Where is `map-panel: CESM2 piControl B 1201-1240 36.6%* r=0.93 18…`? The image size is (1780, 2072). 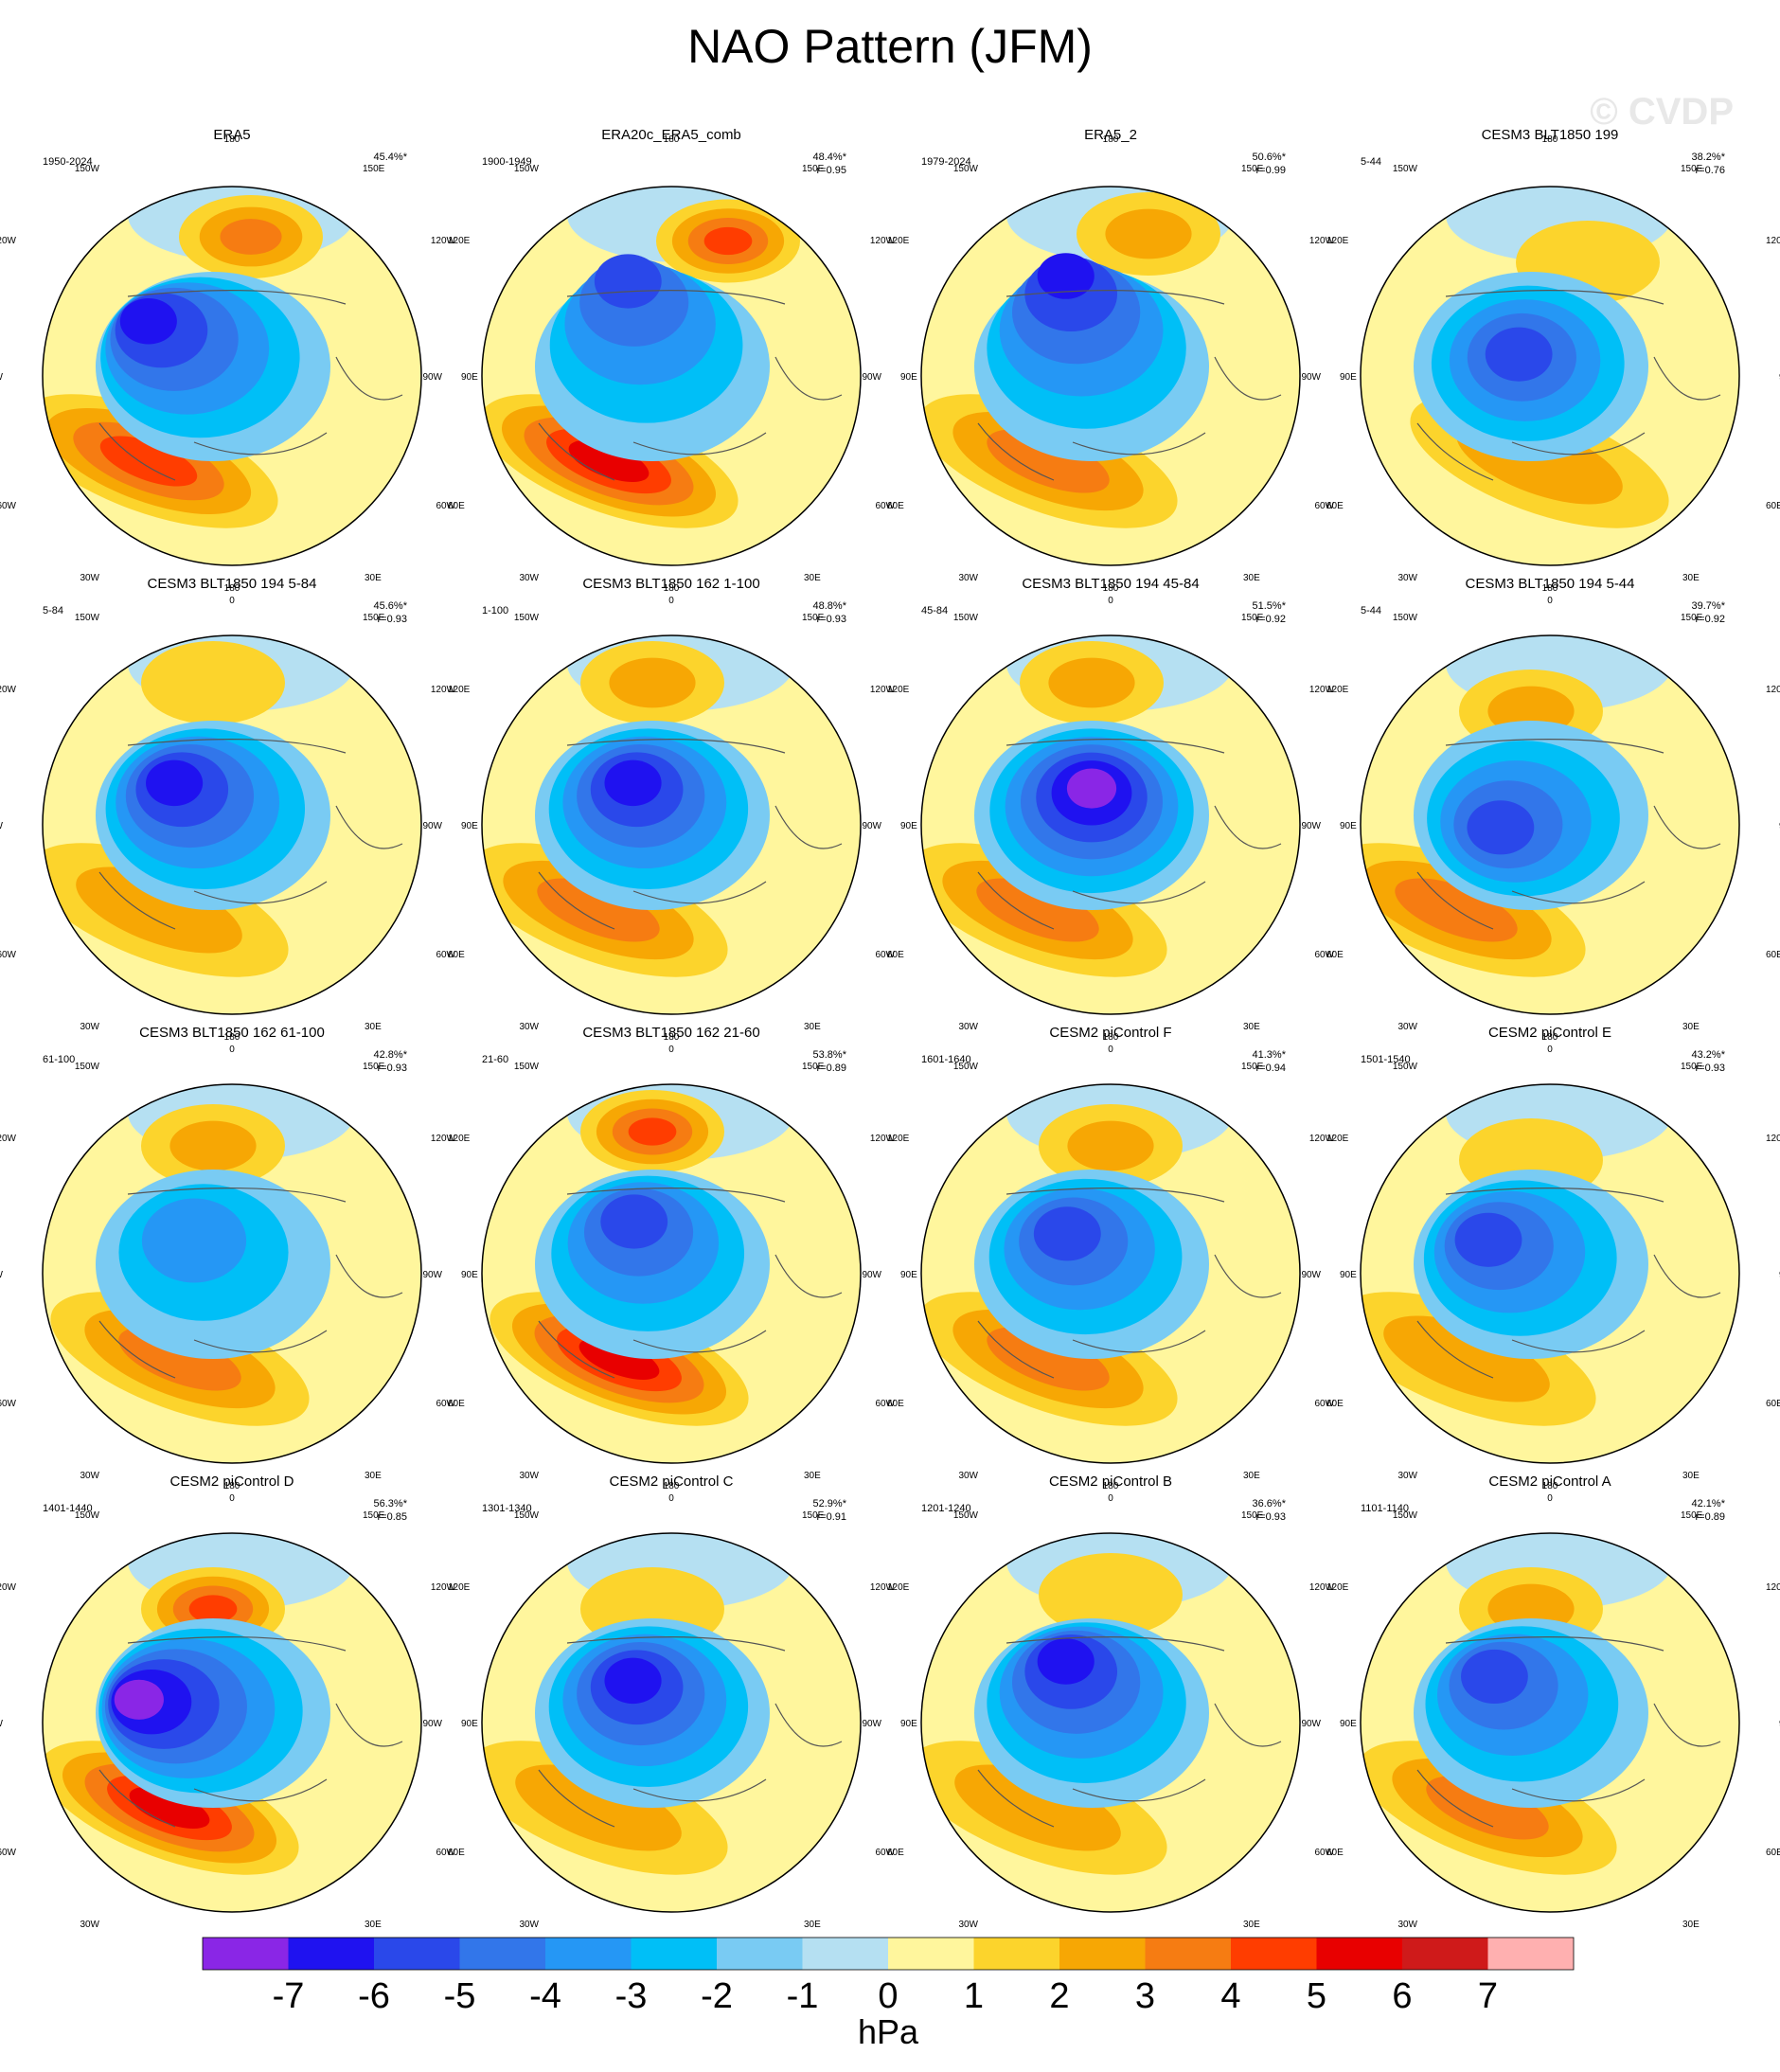
map-panel: CESM2 piControl B 1201-1240 36.6%* r=0.93 18… is located at coordinates (1109, 1702).